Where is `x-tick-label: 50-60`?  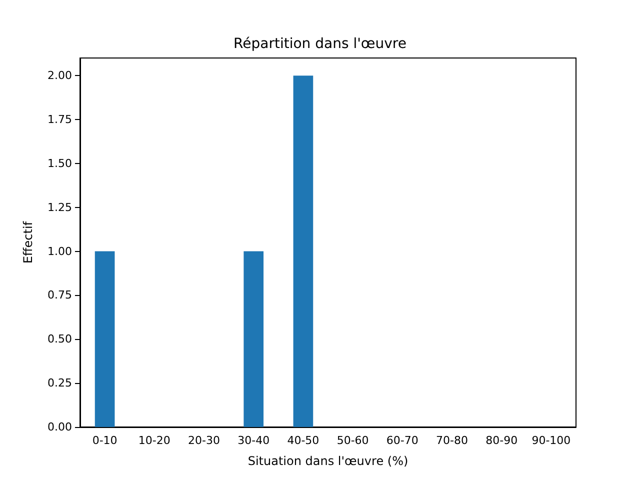 x-tick-label: 50-60 is located at coordinates (352, 440).